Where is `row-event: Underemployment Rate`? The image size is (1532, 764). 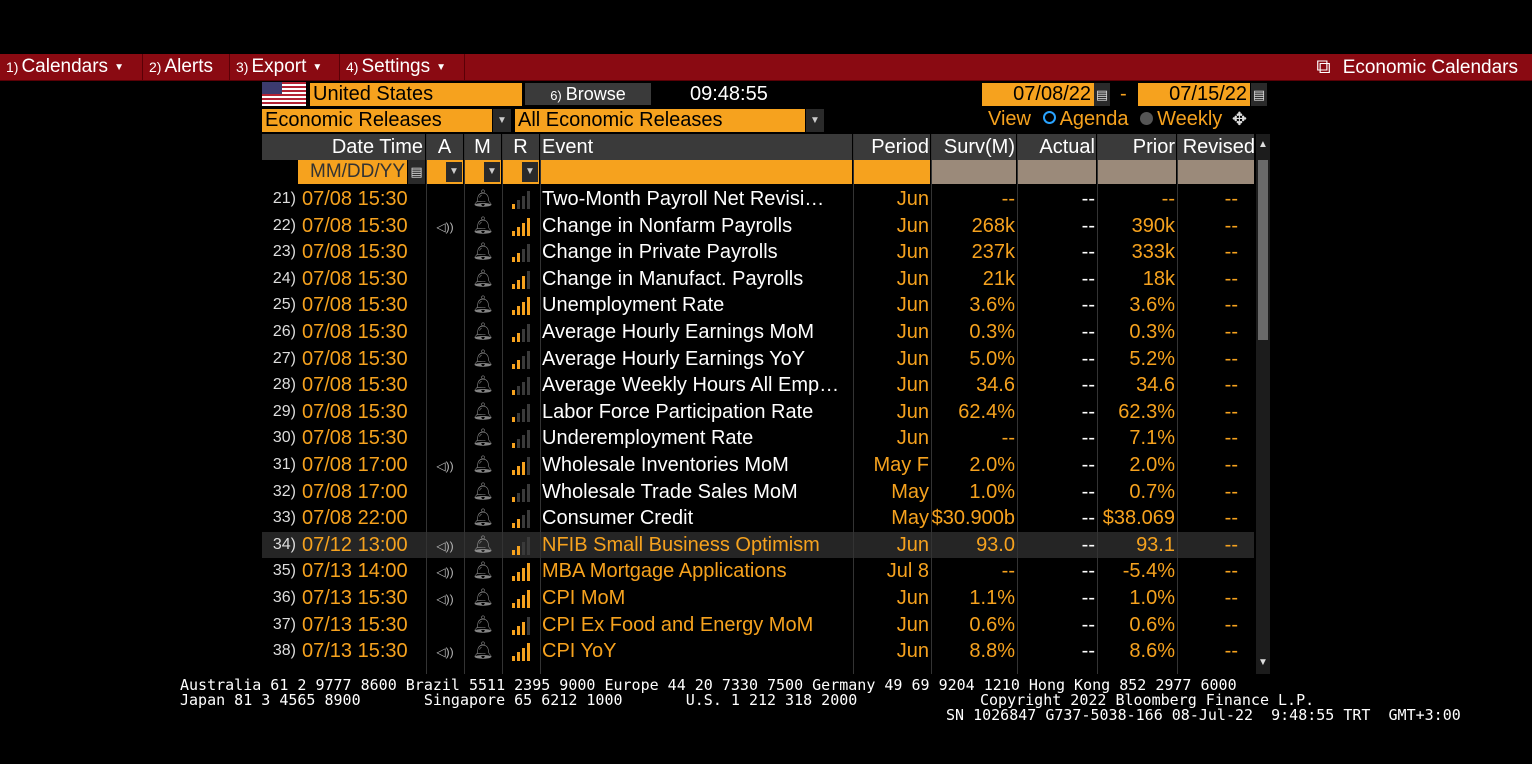
row-event: Underemployment Rate is located at coordinates (648, 438).